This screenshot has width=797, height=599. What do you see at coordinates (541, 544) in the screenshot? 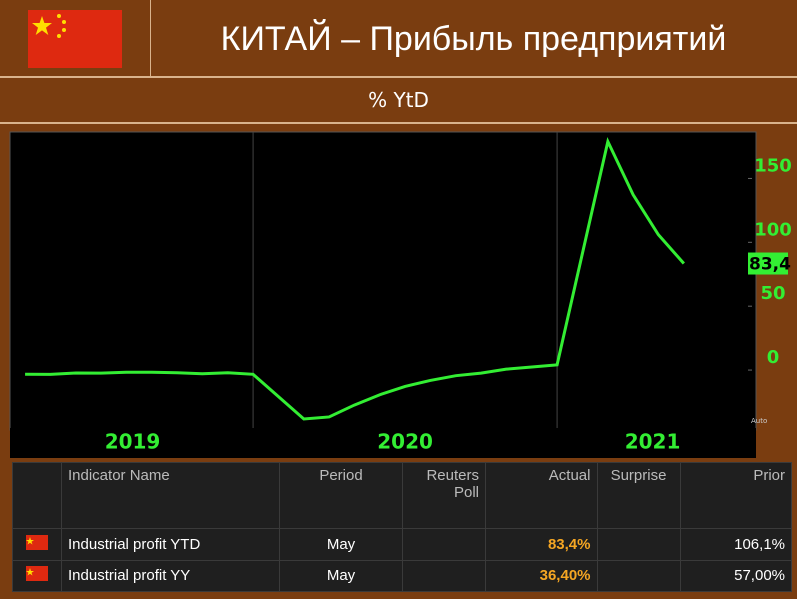
I see `actual-cell: 83,4%` at bounding box center [541, 544].